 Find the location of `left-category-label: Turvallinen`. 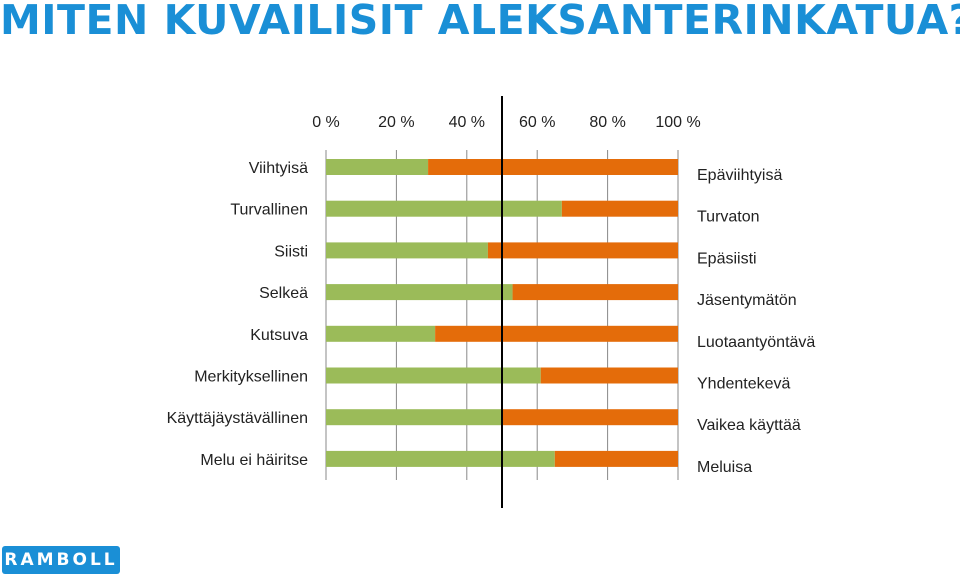

left-category-label: Turvallinen is located at coordinates (269, 210).